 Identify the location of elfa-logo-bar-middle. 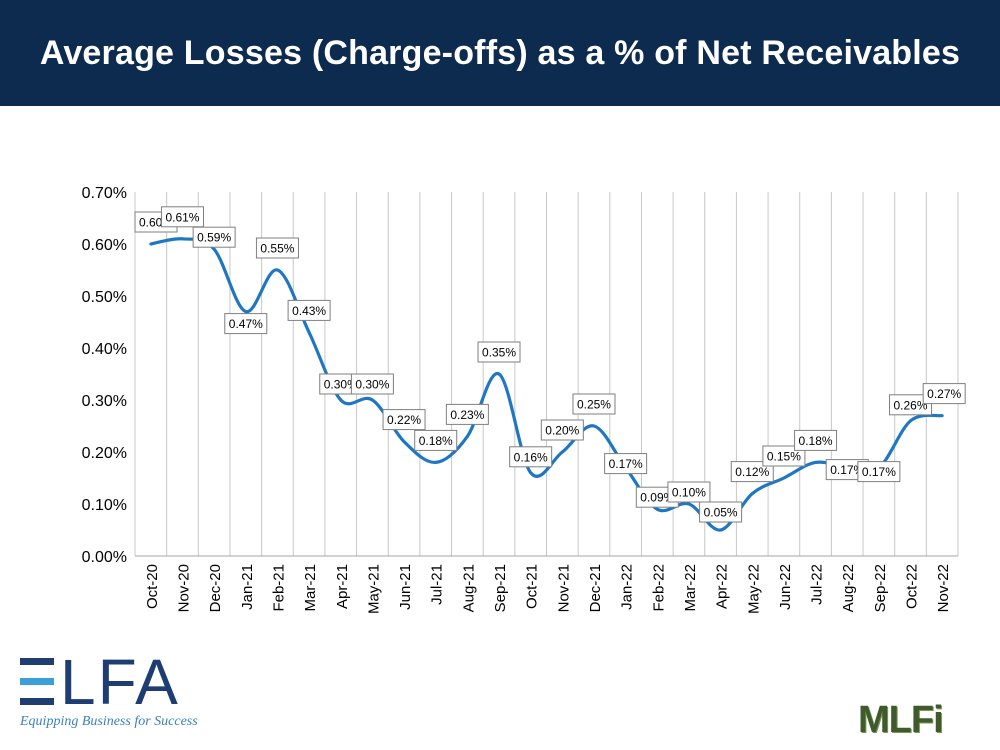
(37, 681).